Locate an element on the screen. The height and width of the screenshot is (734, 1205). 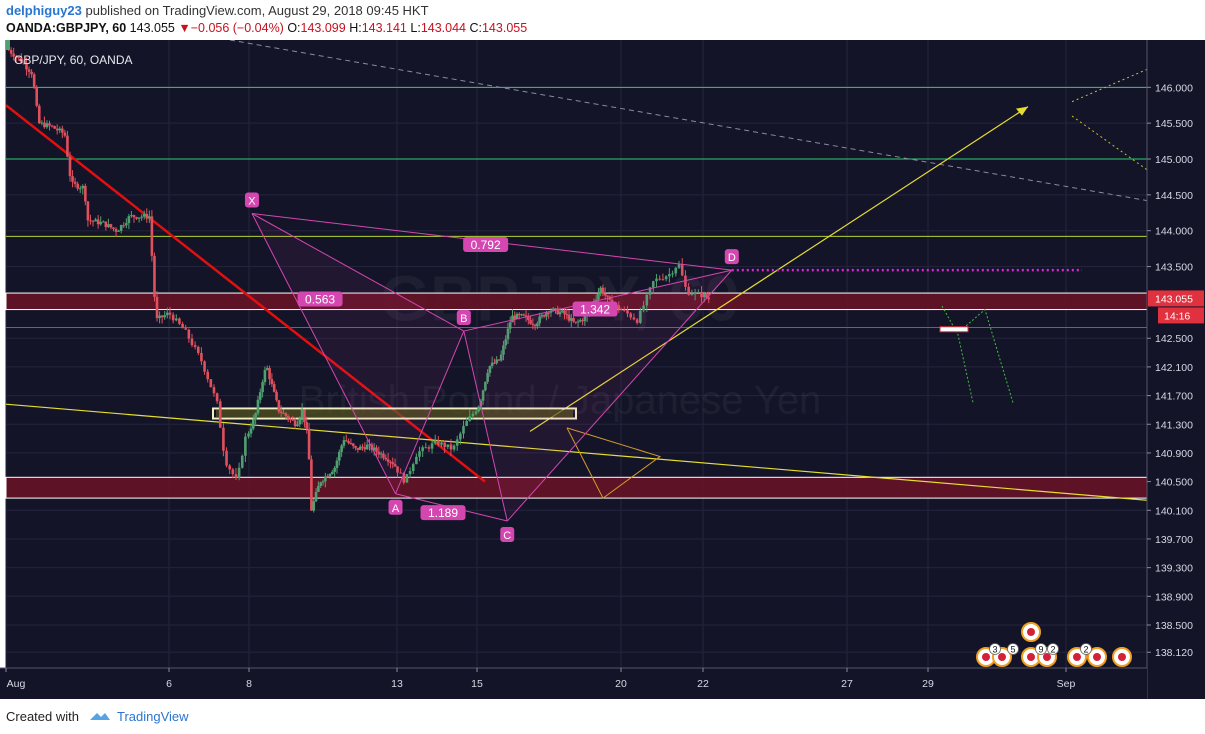
time-tick-label: 27 is located at coordinates (847, 684).